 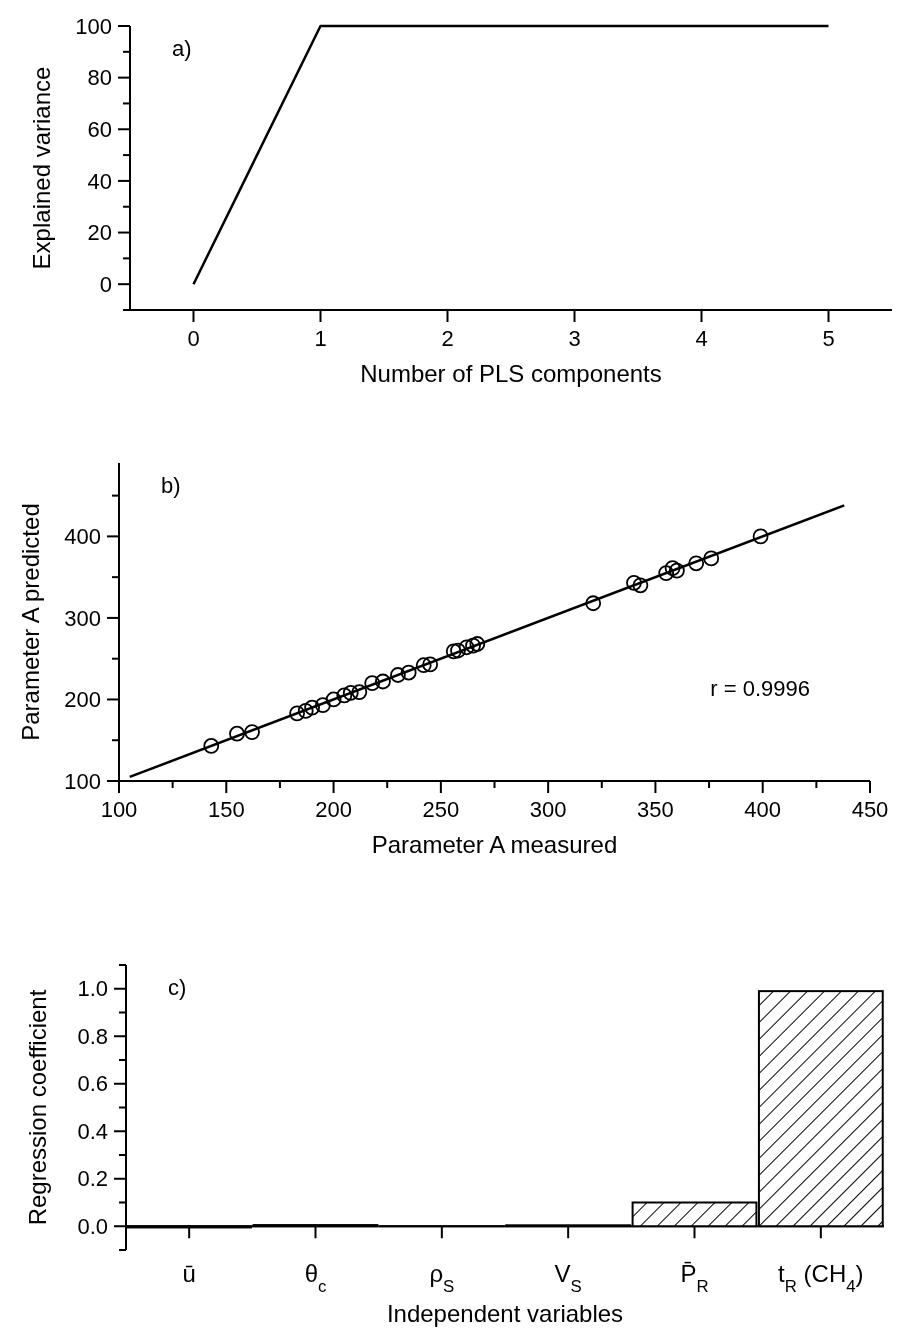 What do you see at coordinates (442, 1278) in the screenshot?
I see `x-tick-label: ρ$_{S}$` at bounding box center [442, 1278].